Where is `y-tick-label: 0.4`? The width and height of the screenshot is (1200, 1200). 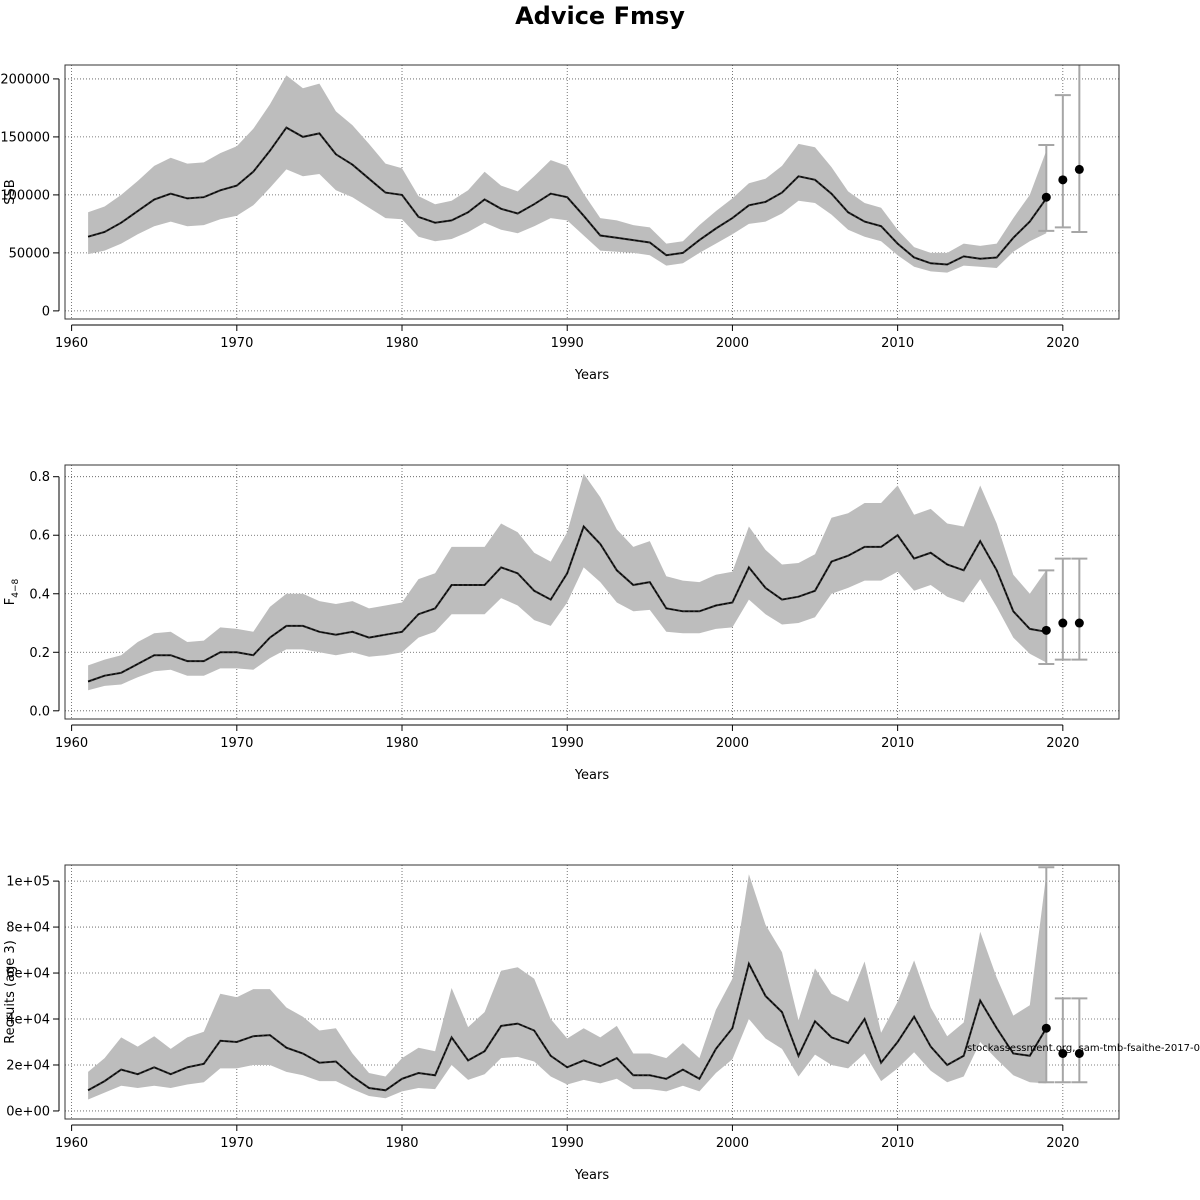
y-tick-label: 0.4 is located at coordinates (39, 594).